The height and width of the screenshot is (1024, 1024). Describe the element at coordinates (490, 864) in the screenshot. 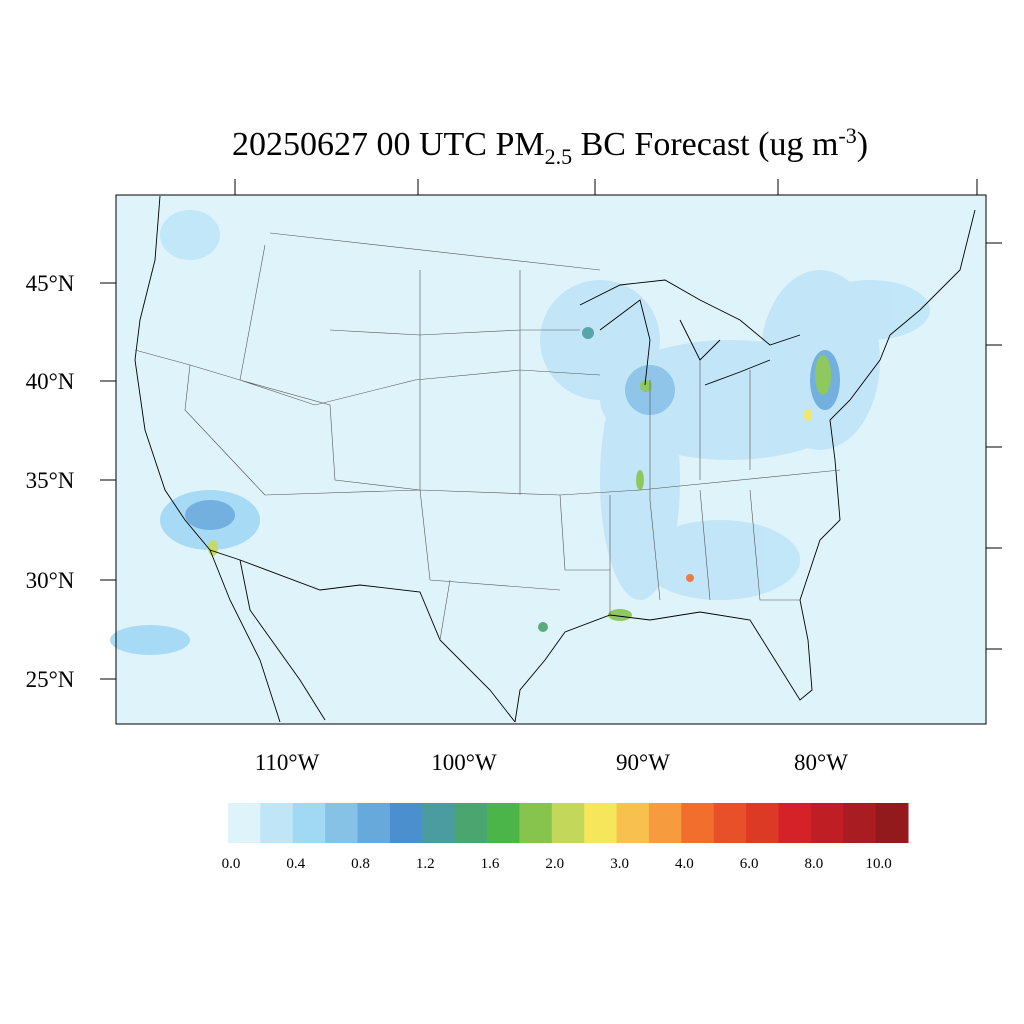

I see `colorbar-label: 1.6` at that location.